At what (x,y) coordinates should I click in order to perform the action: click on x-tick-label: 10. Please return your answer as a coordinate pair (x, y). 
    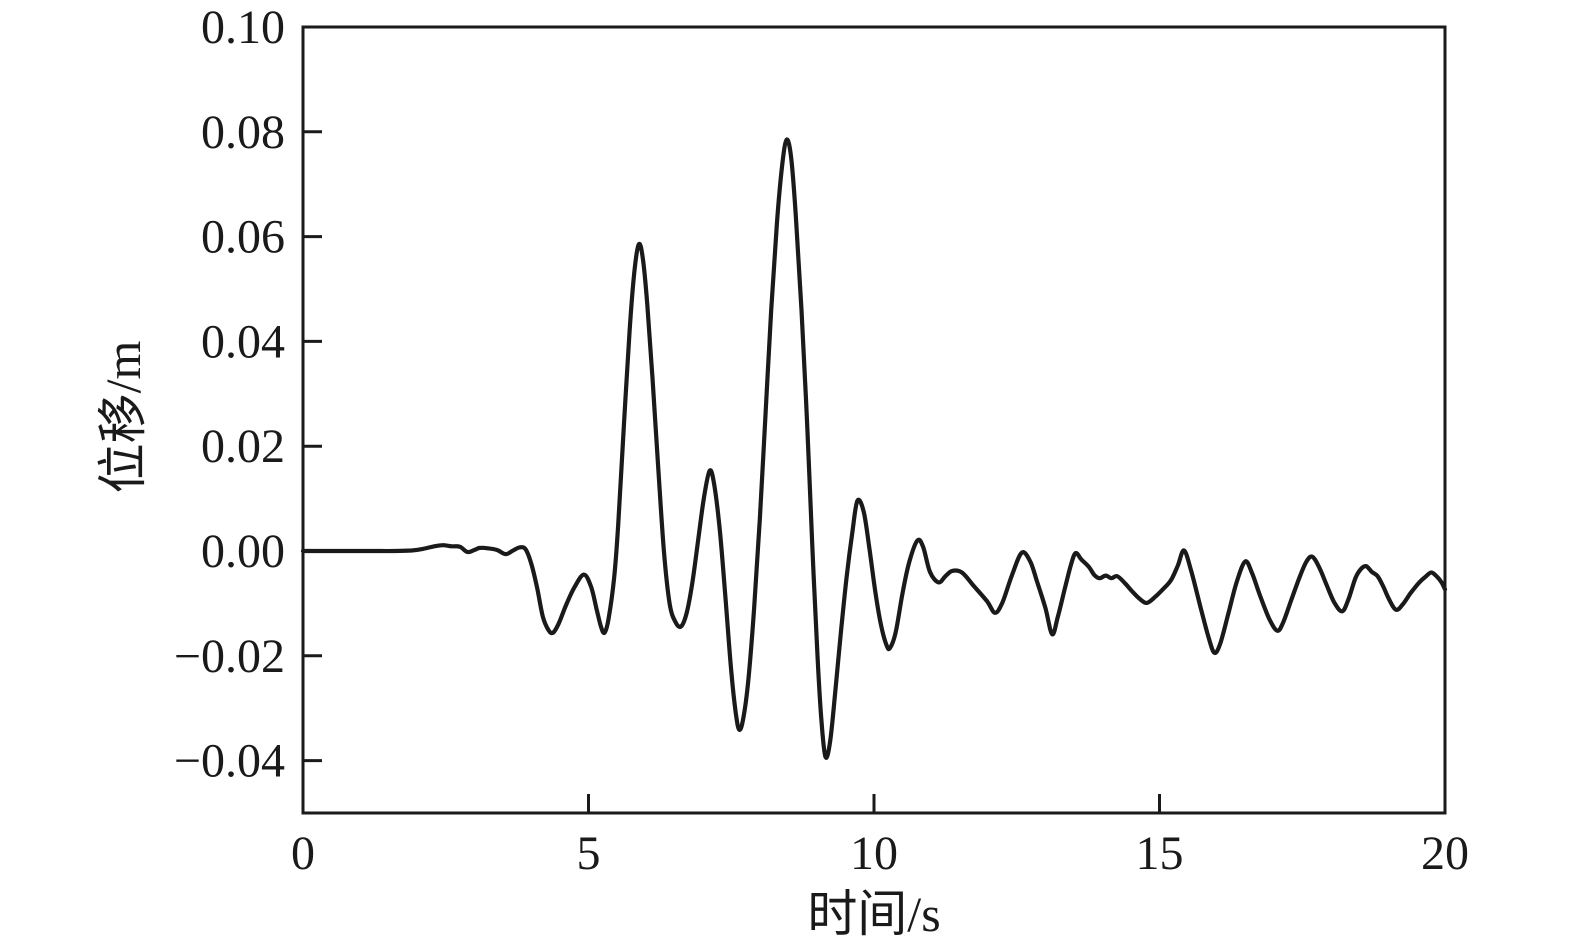
    Looking at the image, I should click on (874, 853).